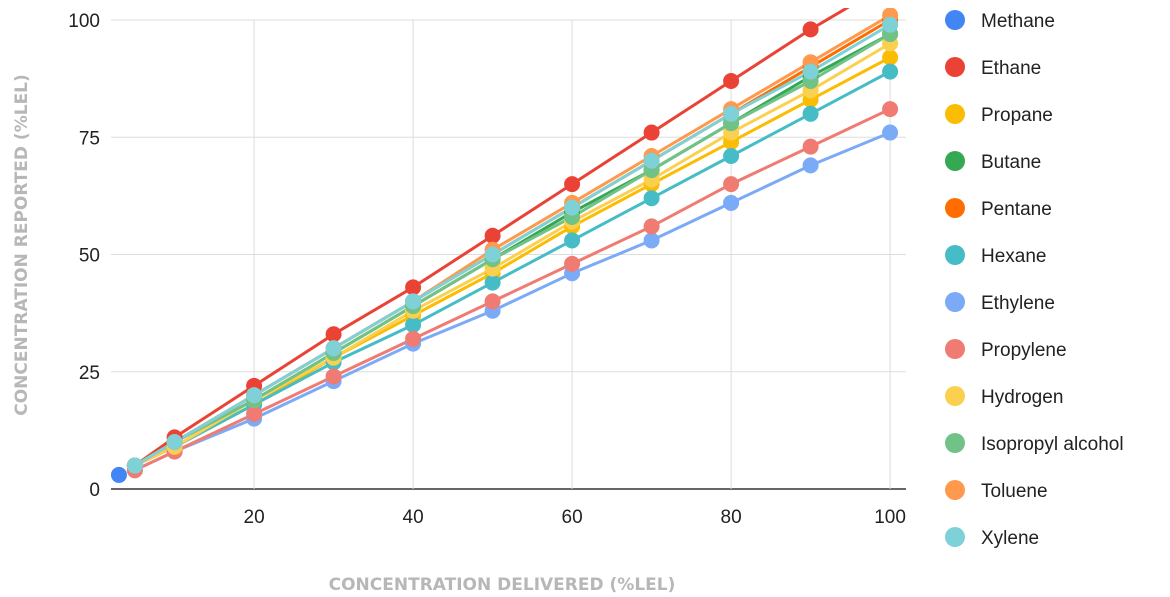 This screenshot has height=597, width=1170. Describe the element at coordinates (890, 517) in the screenshot. I see `x-tick-label: 100` at that location.